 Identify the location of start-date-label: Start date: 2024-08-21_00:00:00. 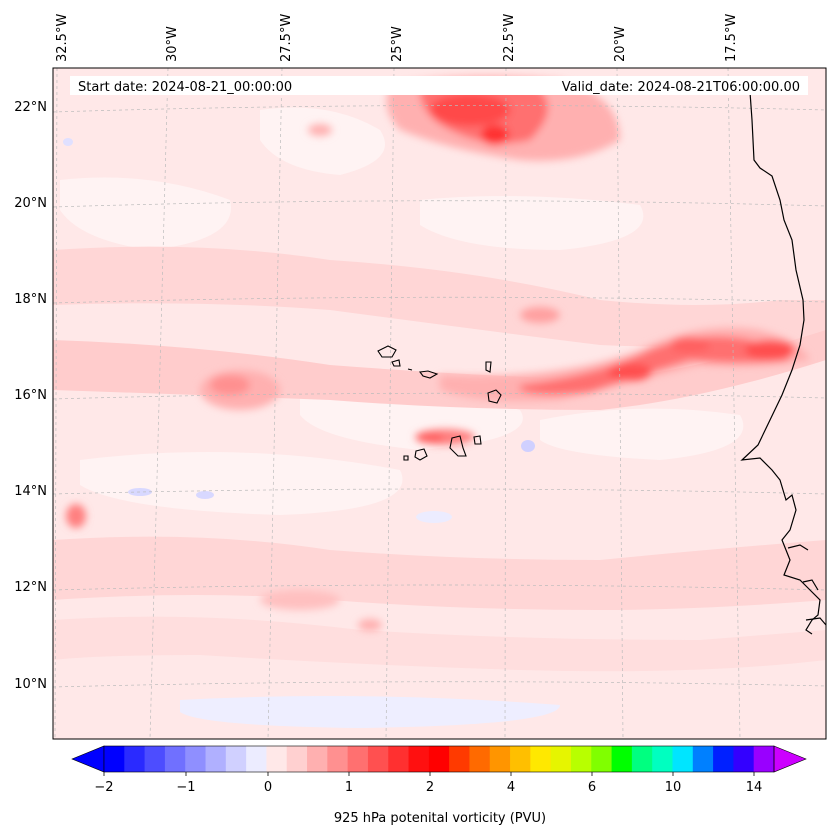
(185, 87).